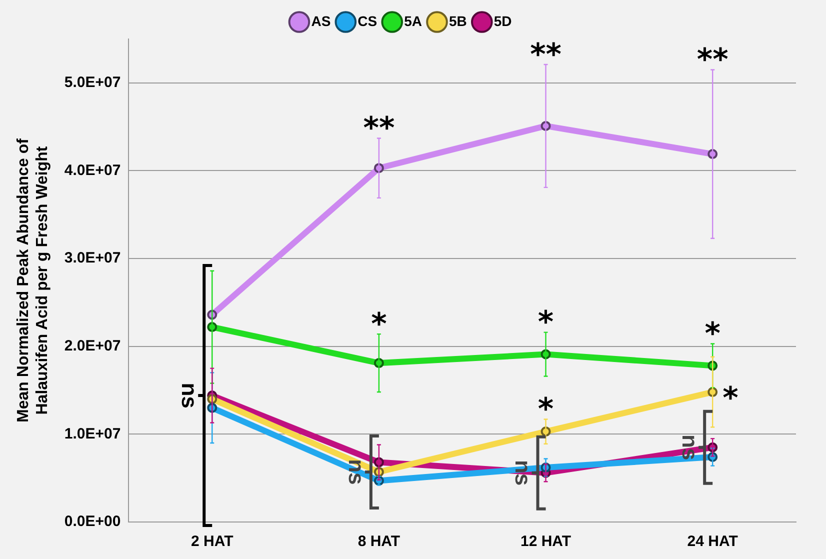 The width and height of the screenshot is (826, 559). Describe the element at coordinates (33, 280) in the screenshot. I see `y-axis-title: Mean Normalized Peak Abundance of Halauxifen Acid per g Fresh Weight` at that location.